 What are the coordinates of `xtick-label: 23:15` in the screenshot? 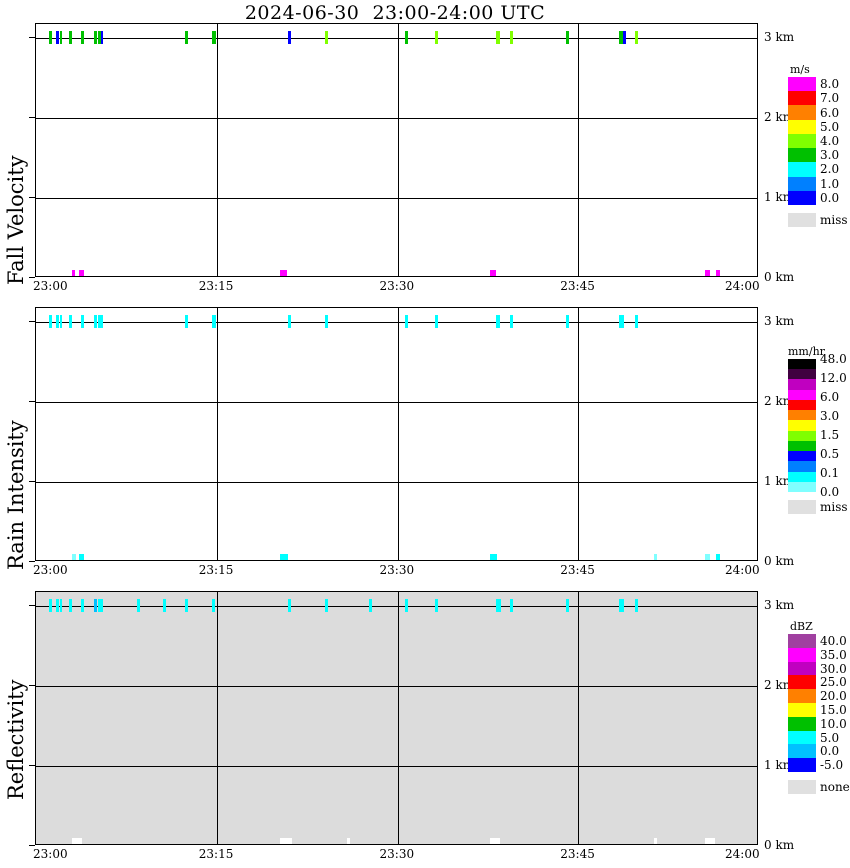 It's located at (216, 854).